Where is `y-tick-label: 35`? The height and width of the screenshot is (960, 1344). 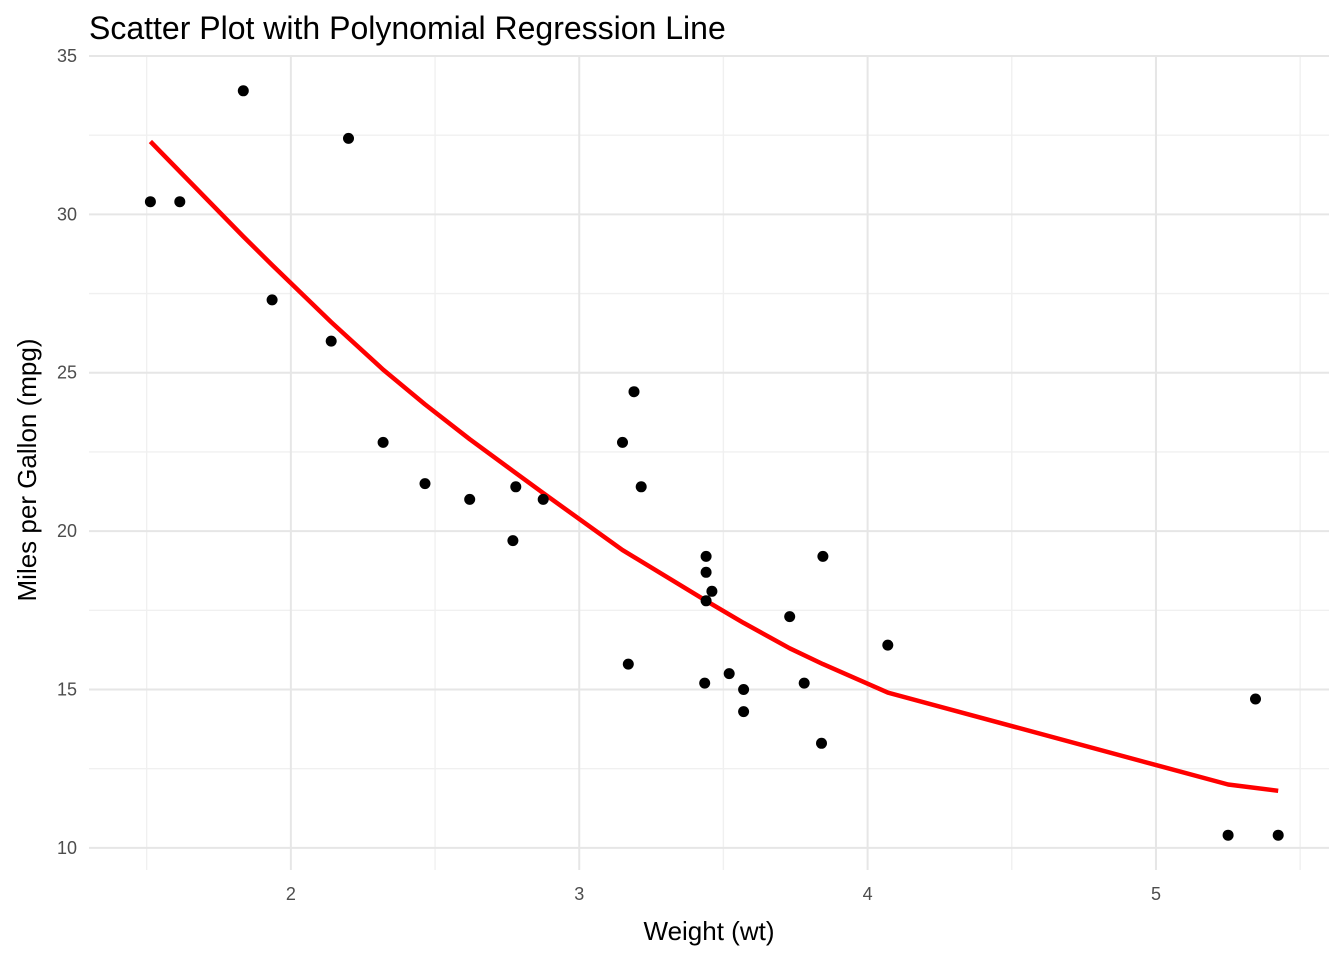 y-tick-label: 35 is located at coordinates (67, 56).